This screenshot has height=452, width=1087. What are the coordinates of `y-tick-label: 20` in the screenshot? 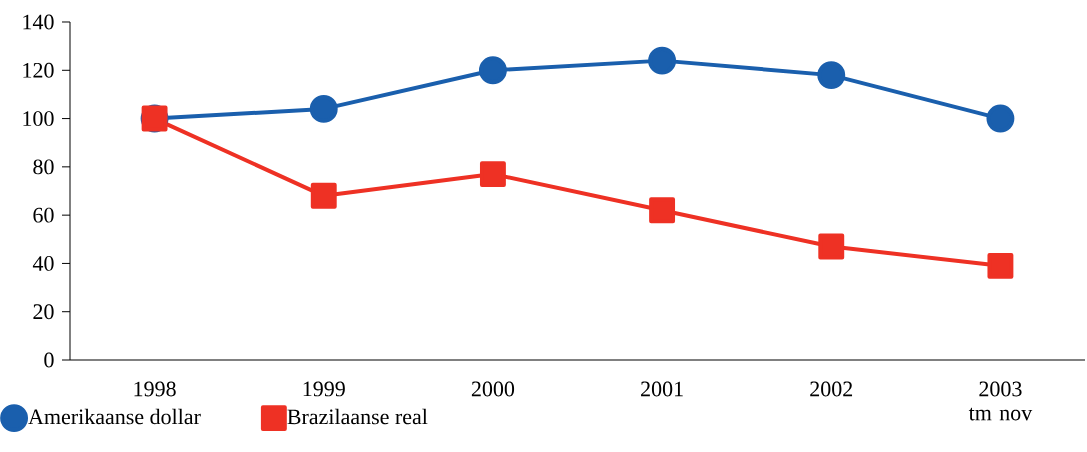 It's located at (43, 312).